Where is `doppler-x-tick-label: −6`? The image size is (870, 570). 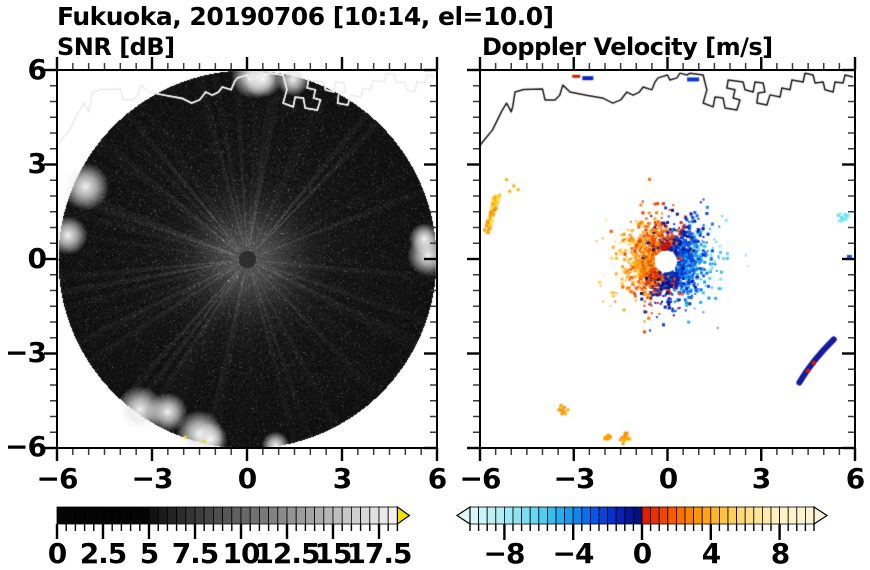
doppler-x-tick-label: −6 is located at coordinates (480, 478).